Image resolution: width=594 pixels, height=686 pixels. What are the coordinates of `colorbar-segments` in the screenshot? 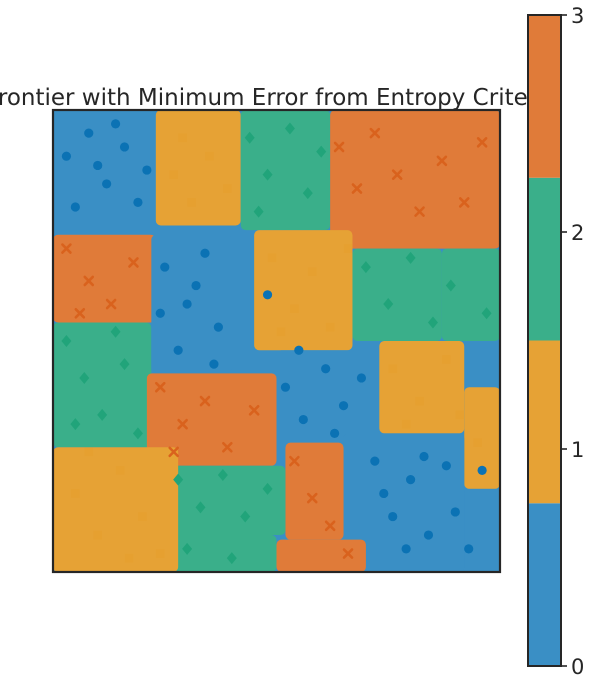 It's located at (544, 340).